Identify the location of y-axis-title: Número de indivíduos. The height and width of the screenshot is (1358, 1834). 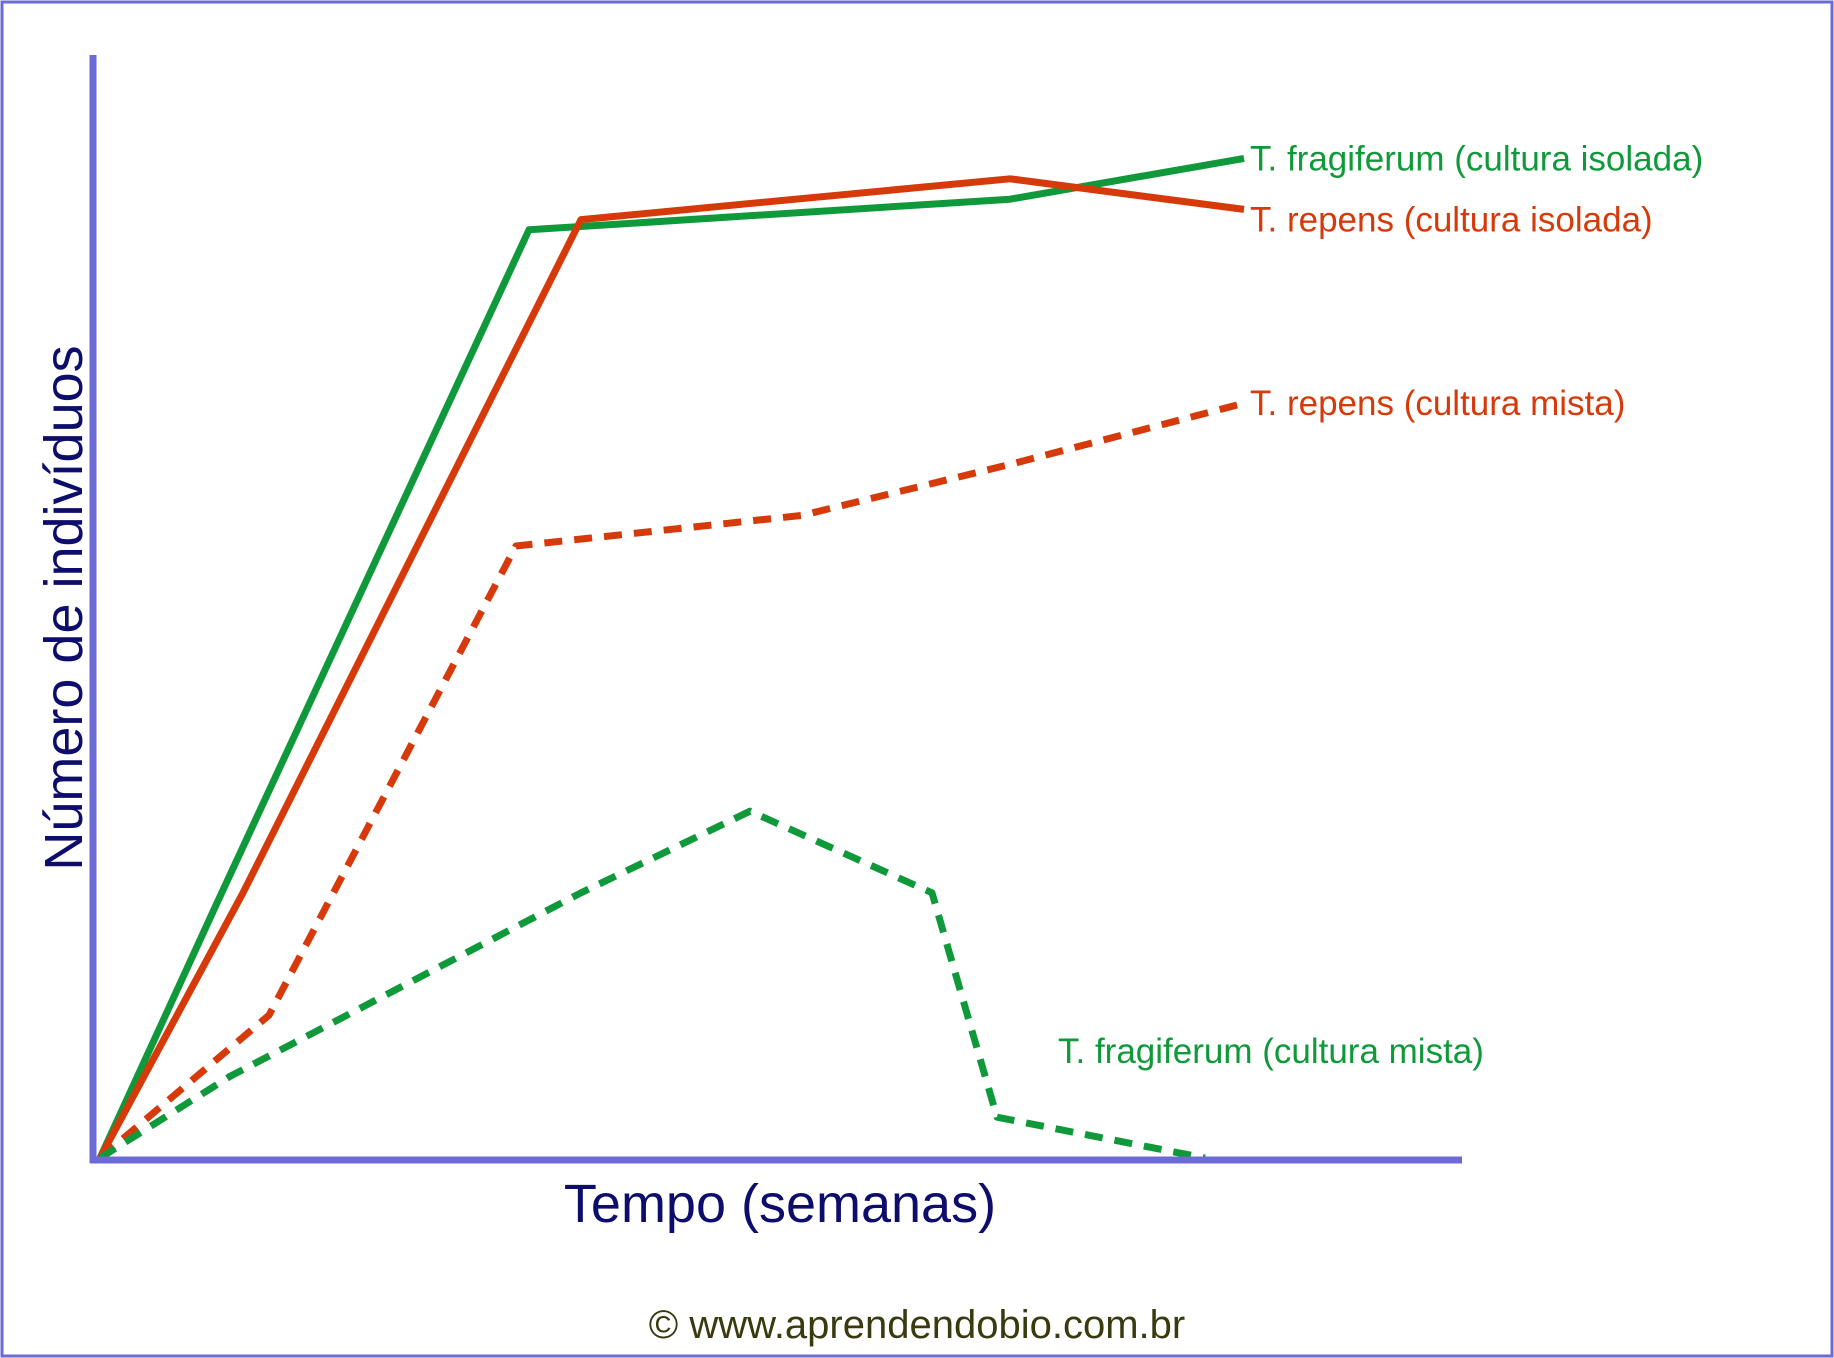
(64, 607).